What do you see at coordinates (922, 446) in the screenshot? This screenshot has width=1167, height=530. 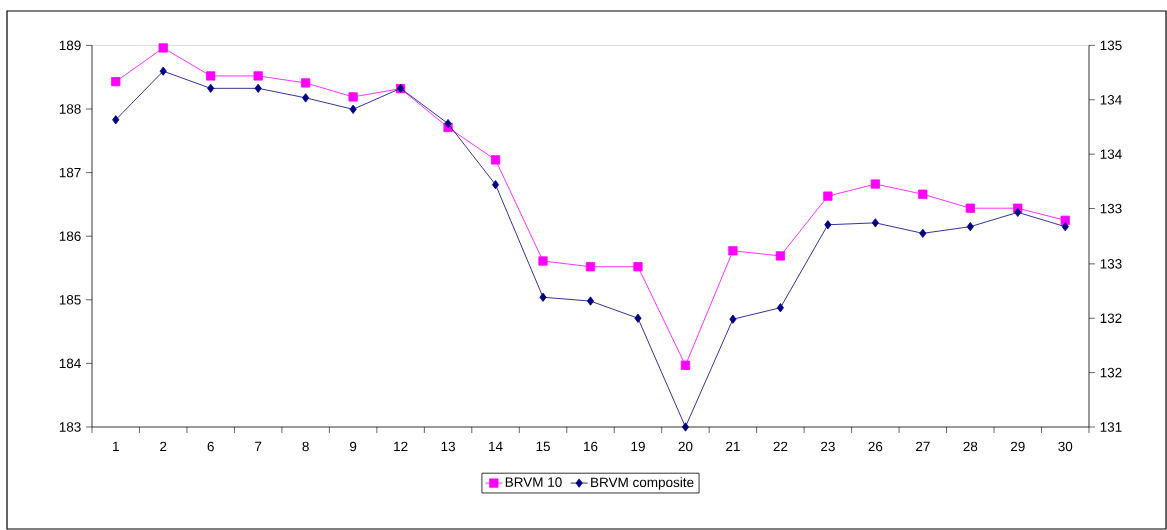 I see `x-tick-label: 27` at bounding box center [922, 446].